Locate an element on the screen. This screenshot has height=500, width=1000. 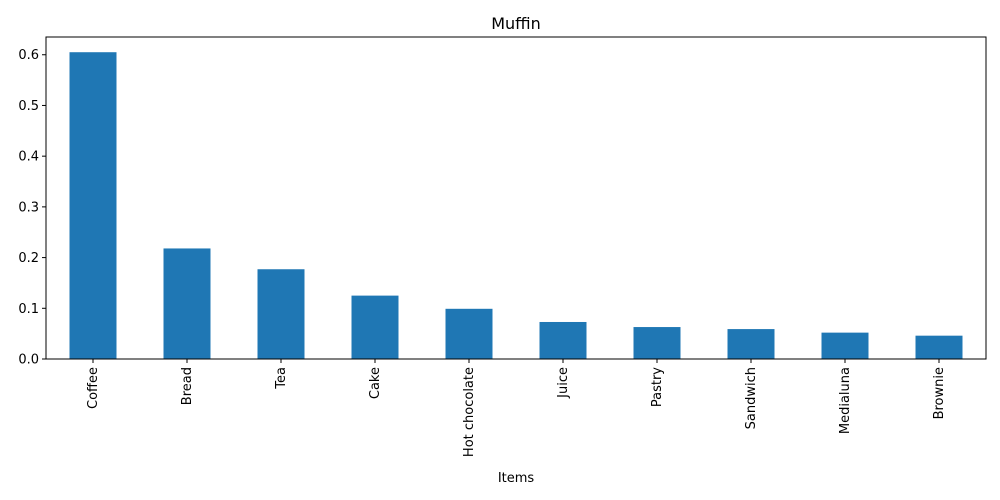
y-tick-label: 0.4 is located at coordinates (28, 157).